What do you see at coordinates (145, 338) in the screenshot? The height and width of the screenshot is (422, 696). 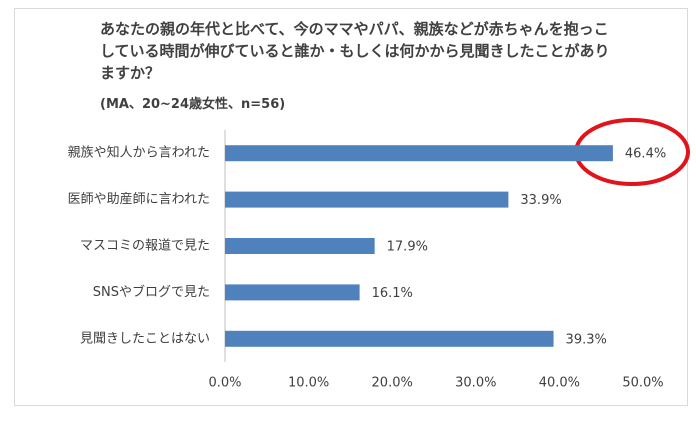 I see `y-tick-label: 見聞きしたことはない` at bounding box center [145, 338].